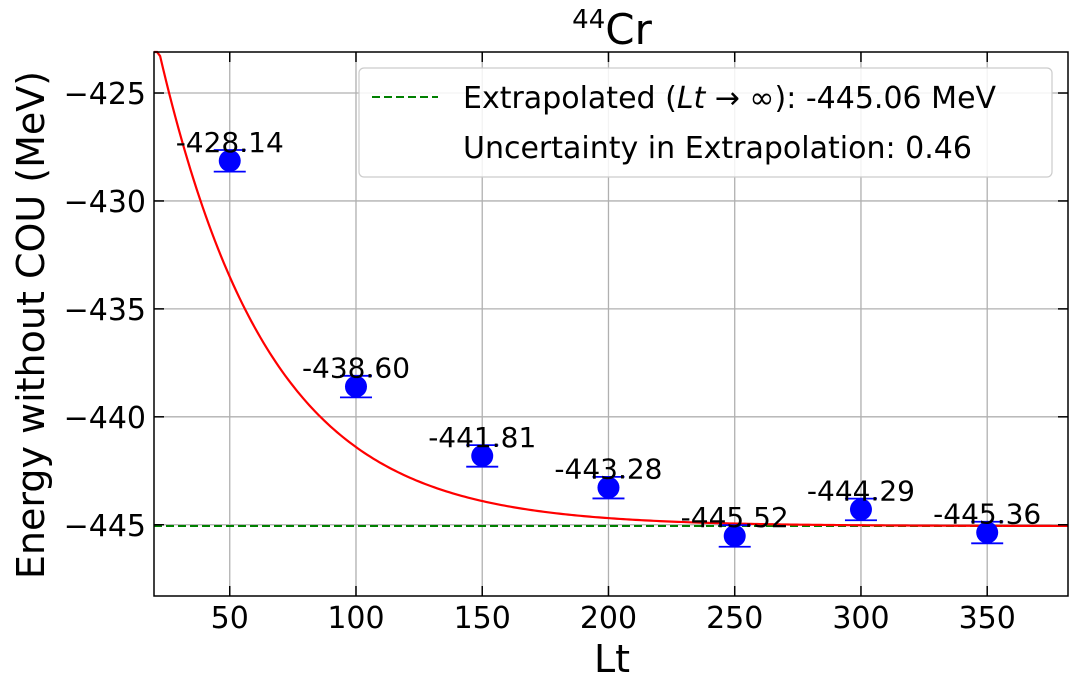  What do you see at coordinates (628, 29) in the screenshot?
I see `chart-title-main: Cr` at bounding box center [628, 29].